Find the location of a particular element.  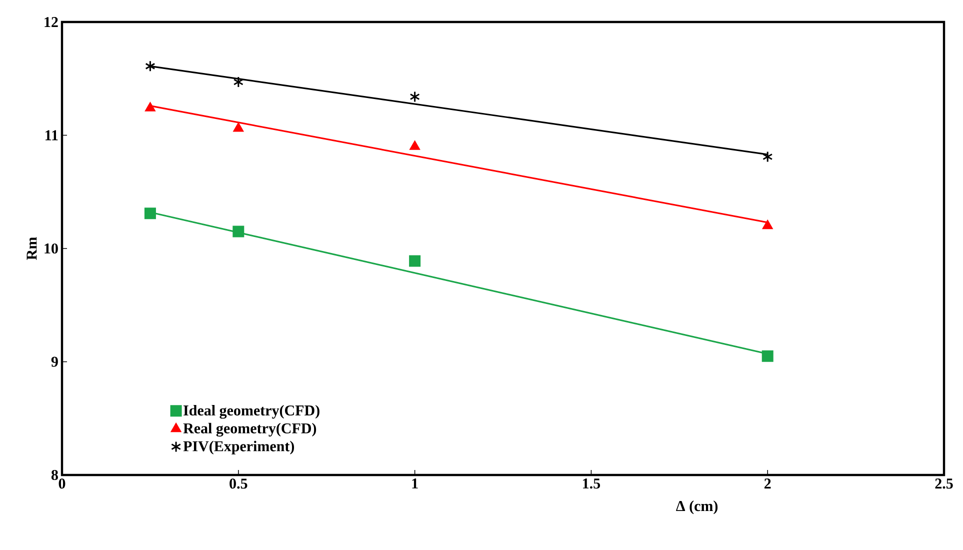

y-tick-label: 8 is located at coordinates (54, 475).